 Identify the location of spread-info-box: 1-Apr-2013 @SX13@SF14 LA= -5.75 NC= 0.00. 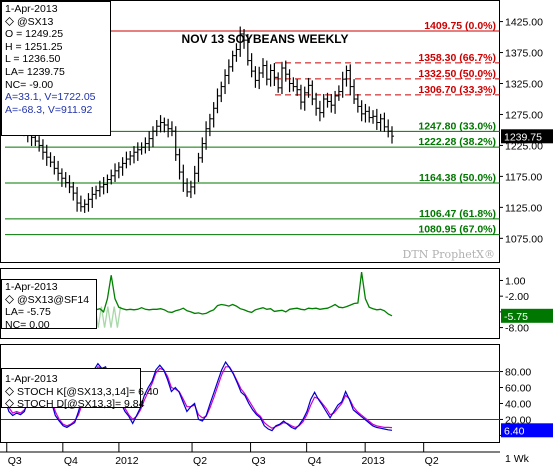
(49, 305).